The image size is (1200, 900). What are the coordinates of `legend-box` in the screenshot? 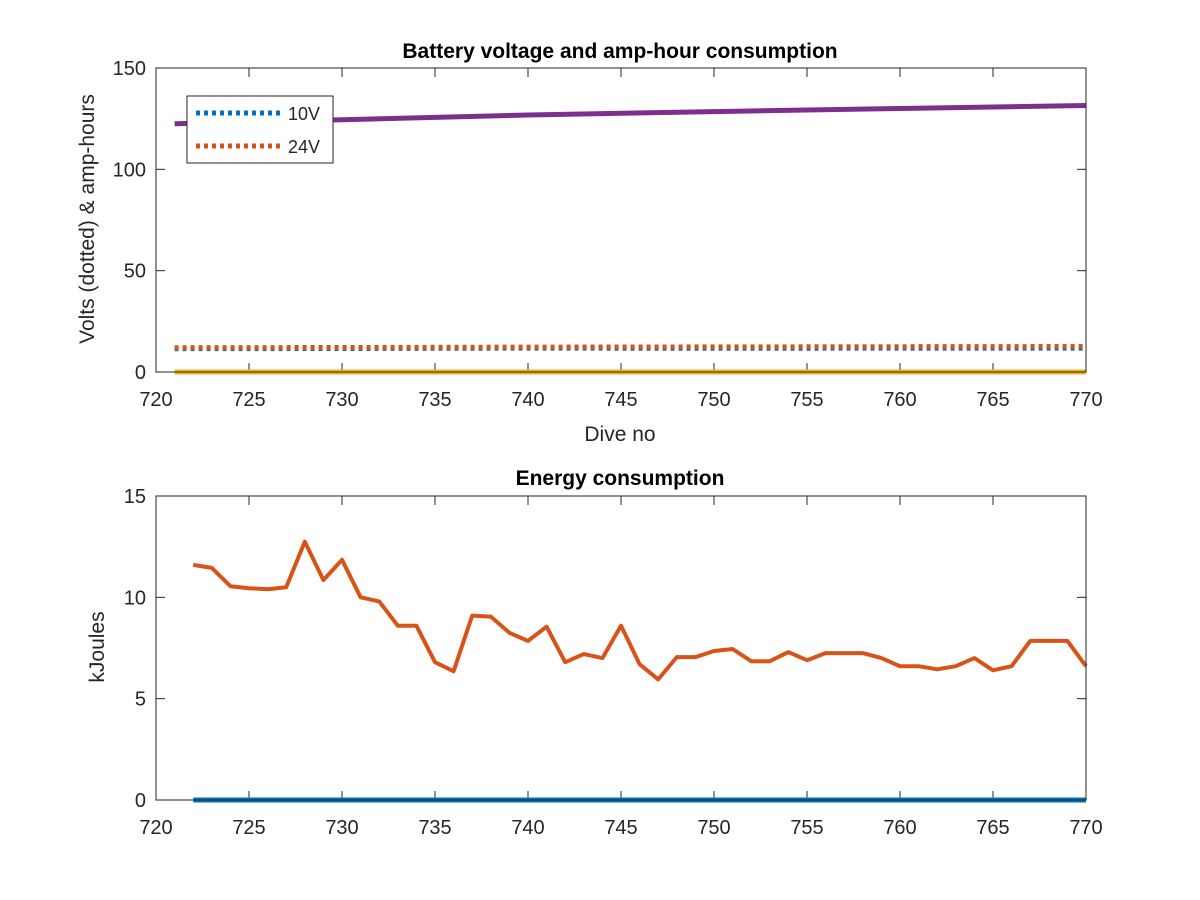 It's located at (260, 129).